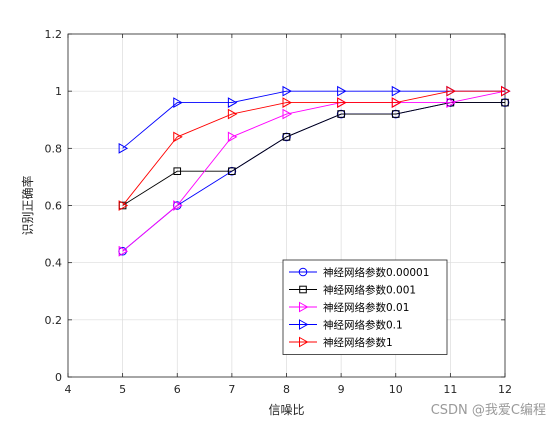 The height and width of the screenshot is (426, 559). What do you see at coordinates (286, 389) in the screenshot?
I see `x-tick-label: 8` at bounding box center [286, 389].